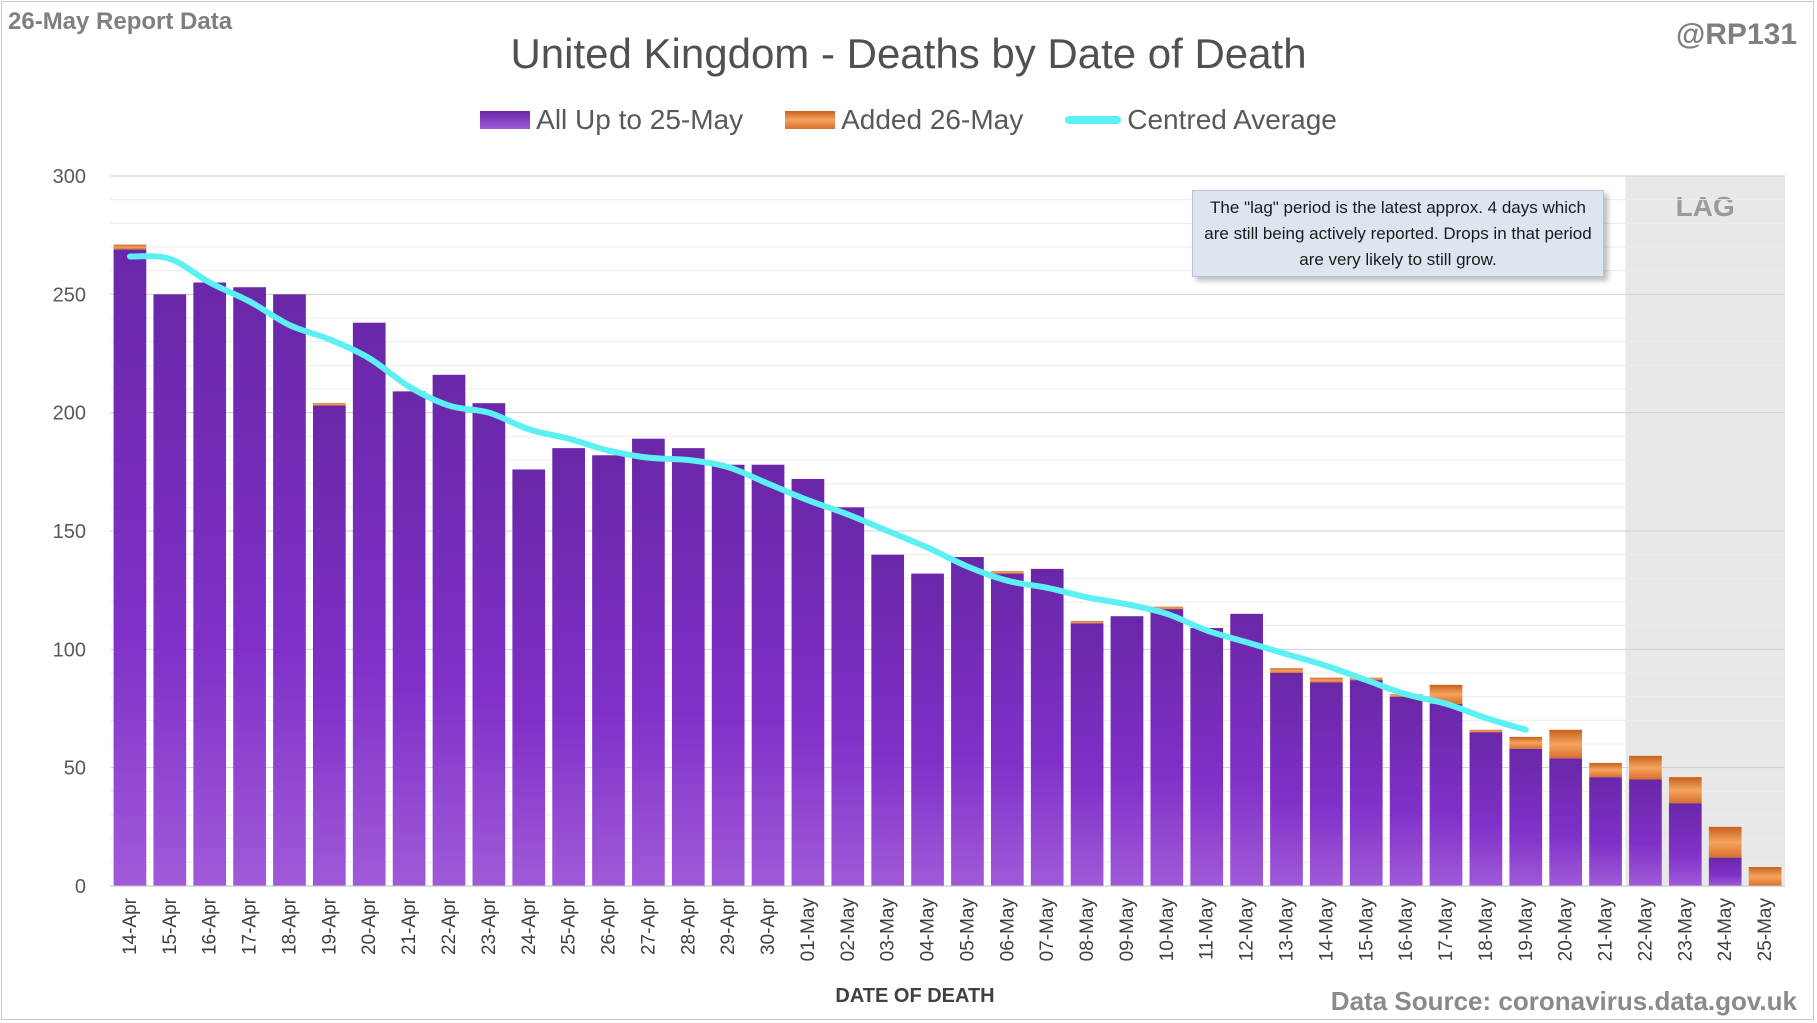  I want to click on report-date-label: 26-May Report Data, so click(120, 21).